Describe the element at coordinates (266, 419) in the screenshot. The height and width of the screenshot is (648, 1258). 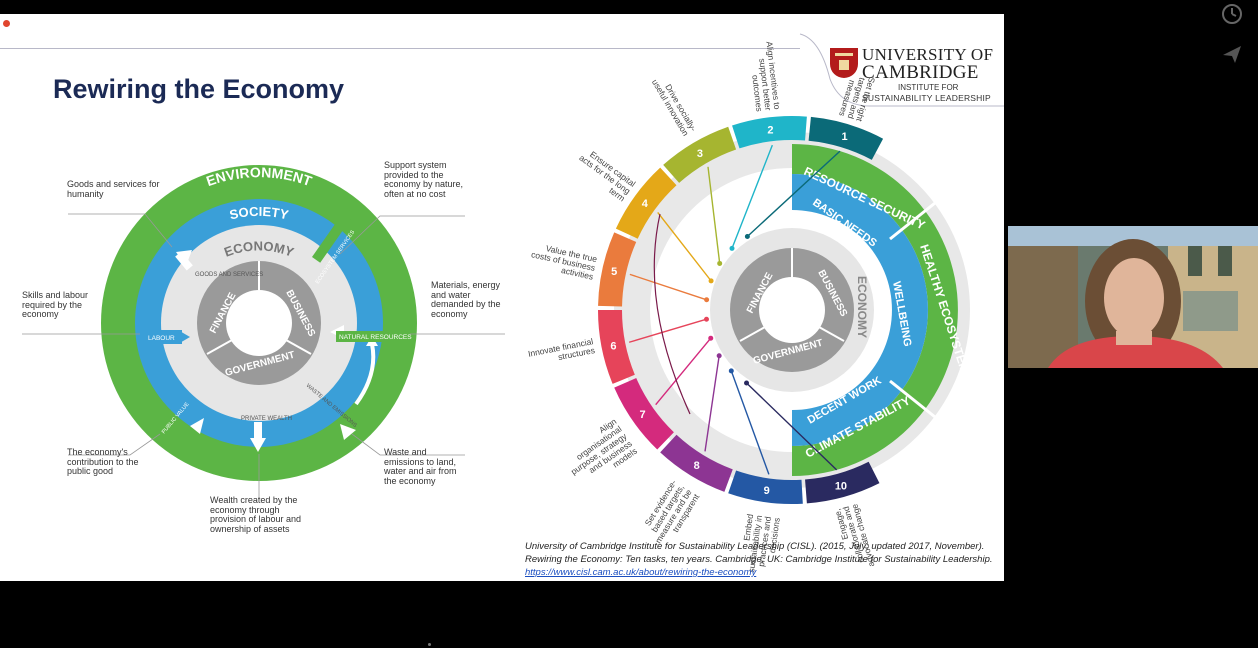
I see `private-wealth-flow: PRIVATE WEALTH` at that location.